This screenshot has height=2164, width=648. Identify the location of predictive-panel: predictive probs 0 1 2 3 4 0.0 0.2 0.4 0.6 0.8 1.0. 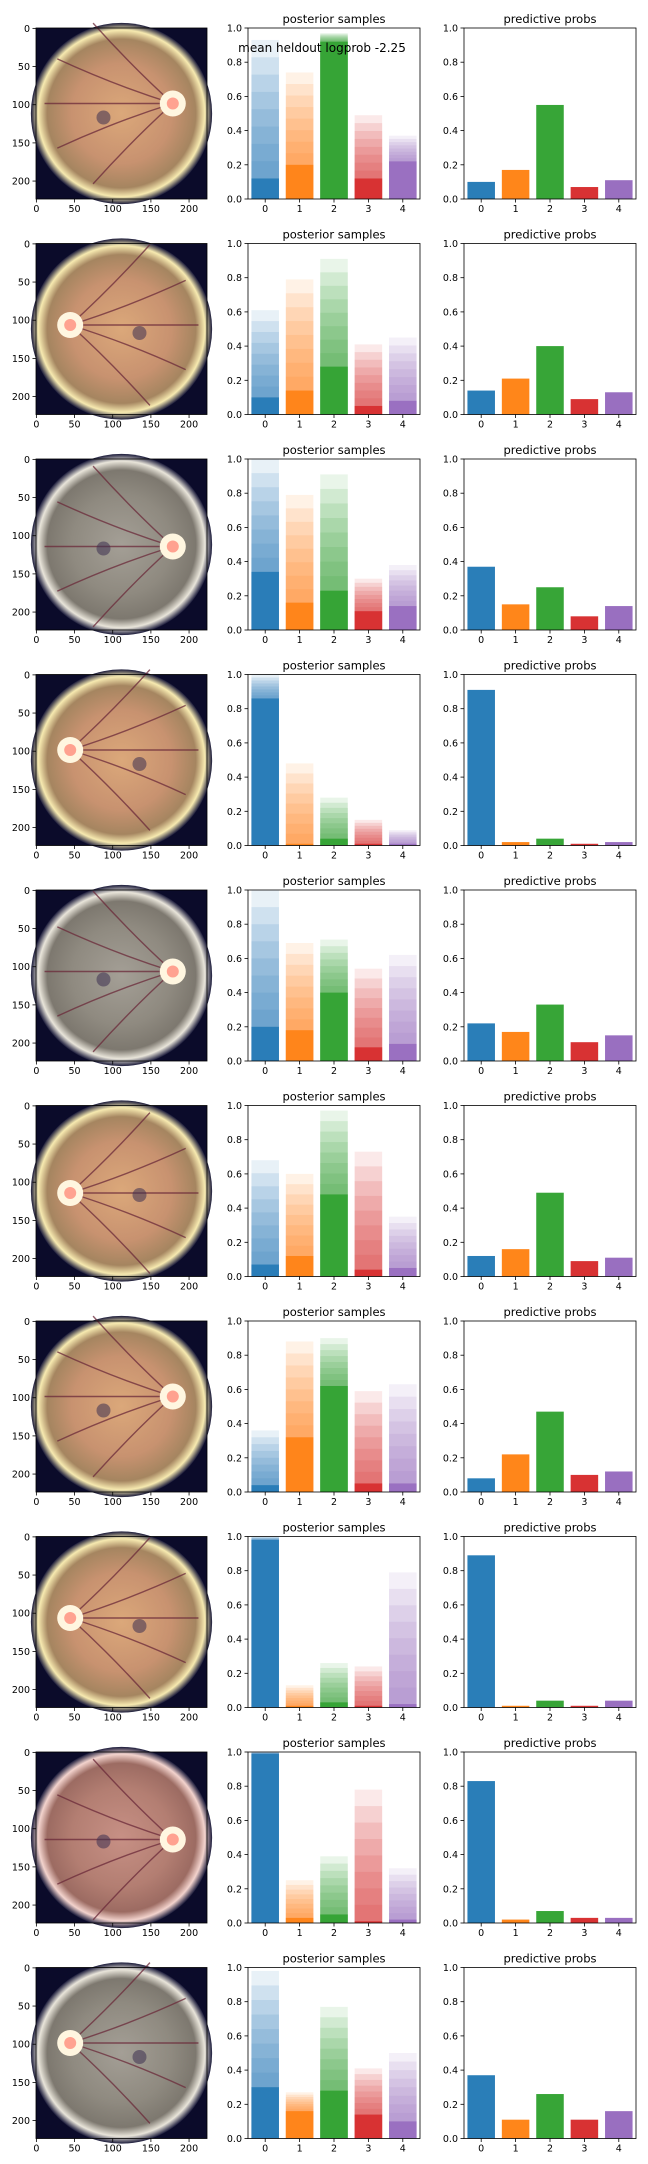
(540, 329).